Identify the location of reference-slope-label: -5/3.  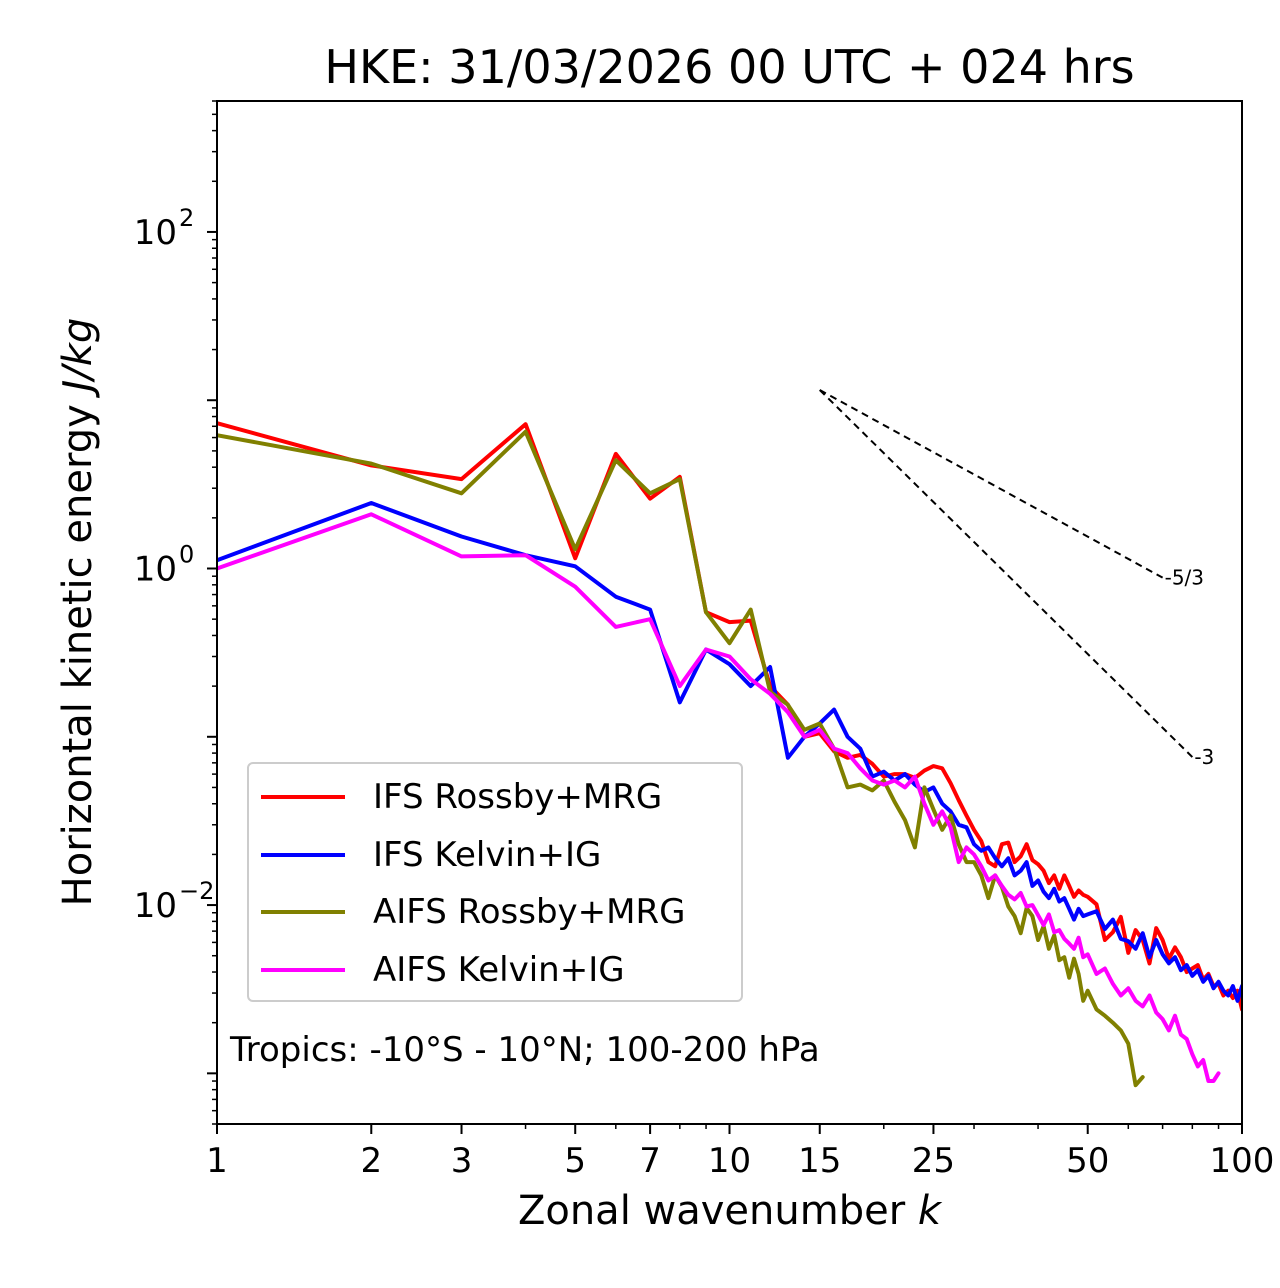
(1184, 578).